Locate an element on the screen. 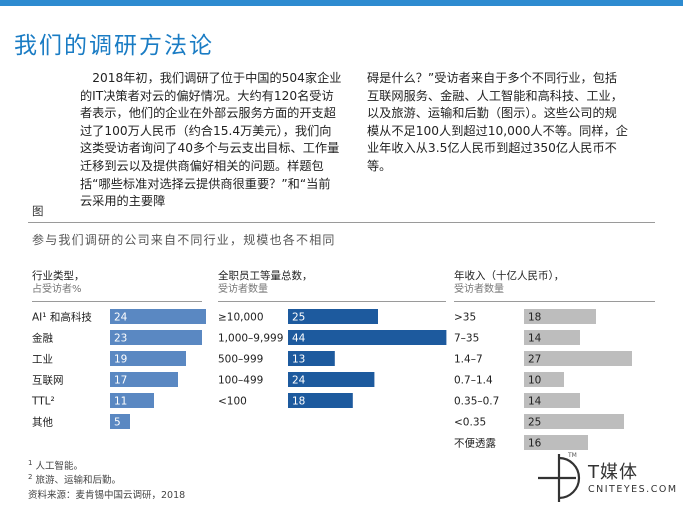 This screenshot has height=512, width=683. revenue-category-label: 0.7–1.4 is located at coordinates (473, 381).